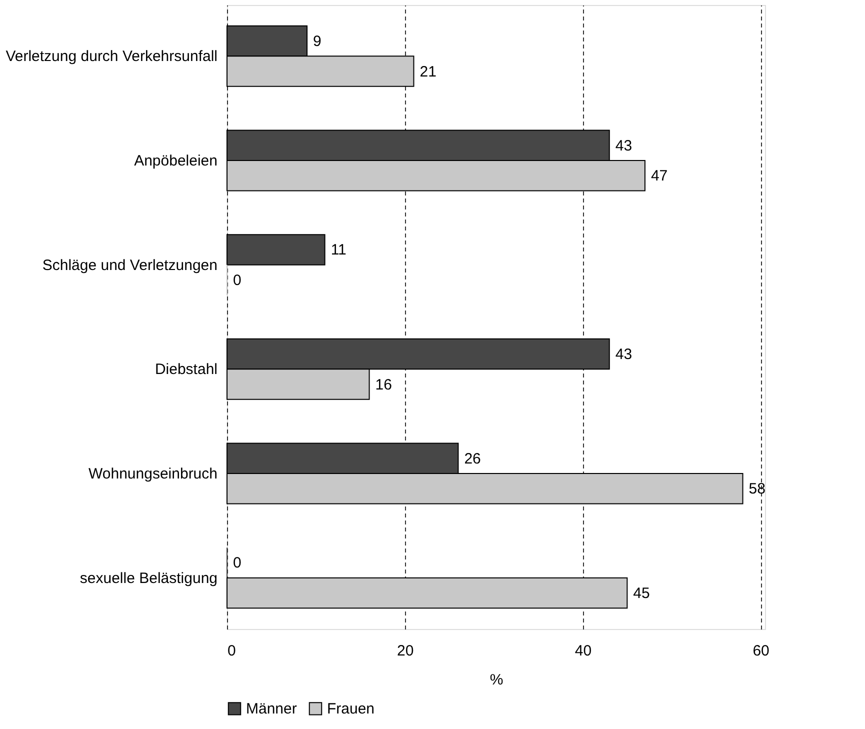 This screenshot has height=729, width=865. I want to click on y-tick-label: Anpöbeleien, so click(176, 161).